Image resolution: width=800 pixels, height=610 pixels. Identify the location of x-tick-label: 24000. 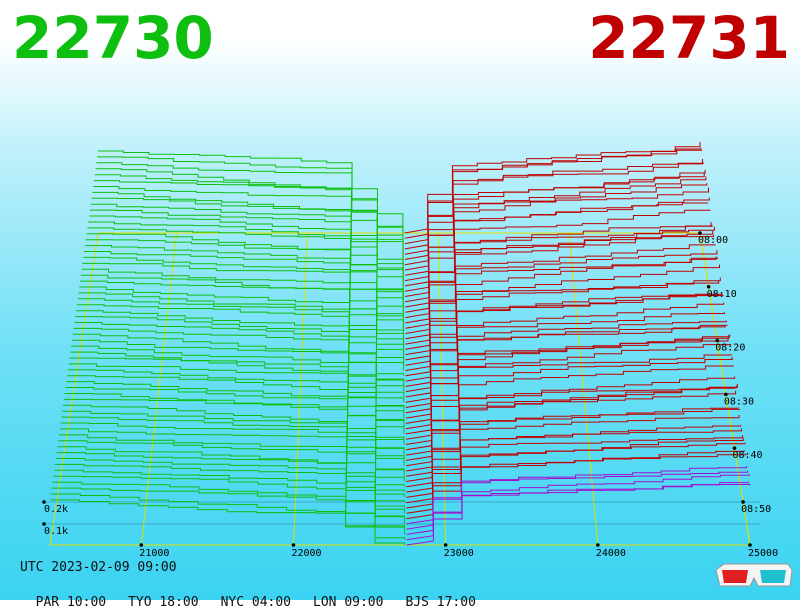
(611, 553).